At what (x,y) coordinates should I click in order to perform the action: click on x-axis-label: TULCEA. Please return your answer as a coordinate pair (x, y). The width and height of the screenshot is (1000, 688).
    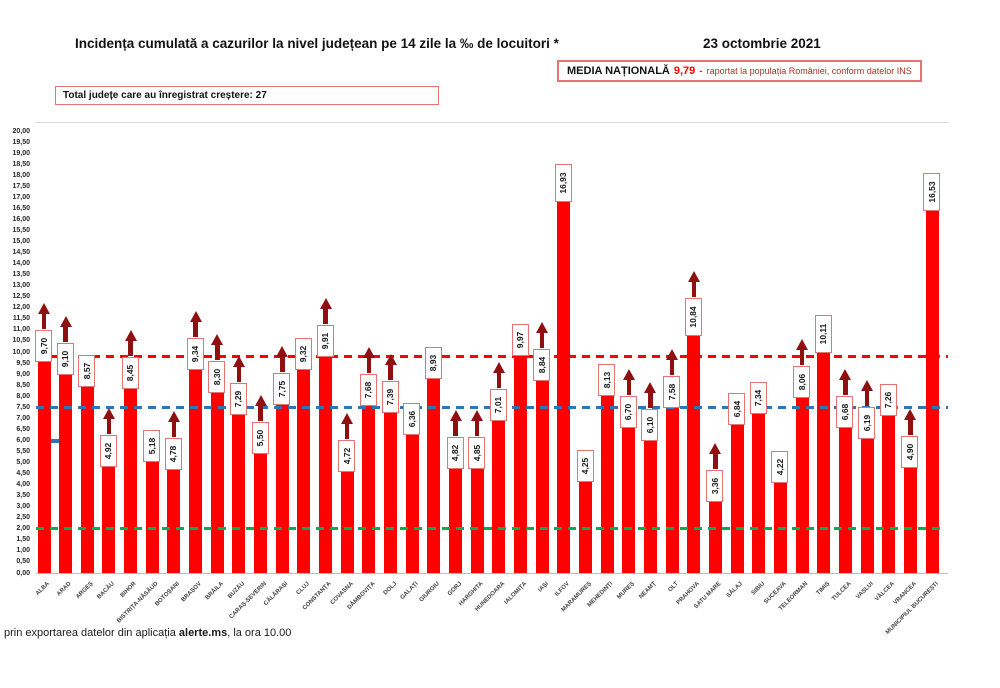
    Looking at the image, I should click on (842, 592).